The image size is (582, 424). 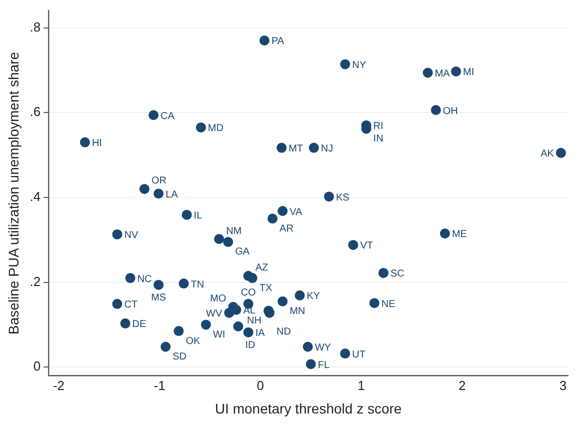 I want to click on x-tick-label: 3, so click(x=563, y=385).